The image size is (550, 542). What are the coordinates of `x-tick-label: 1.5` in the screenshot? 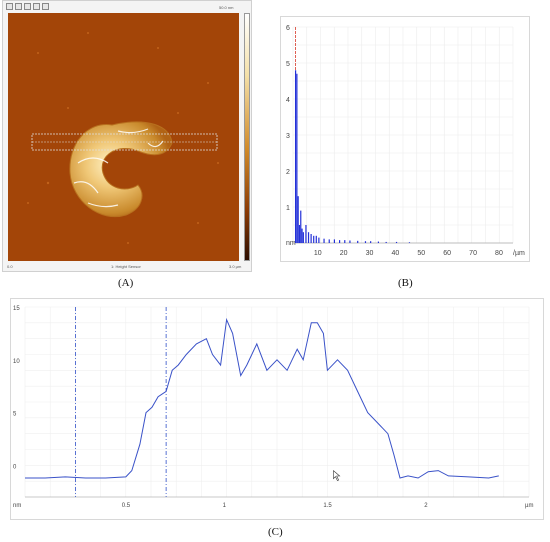 It's located at (327, 506).